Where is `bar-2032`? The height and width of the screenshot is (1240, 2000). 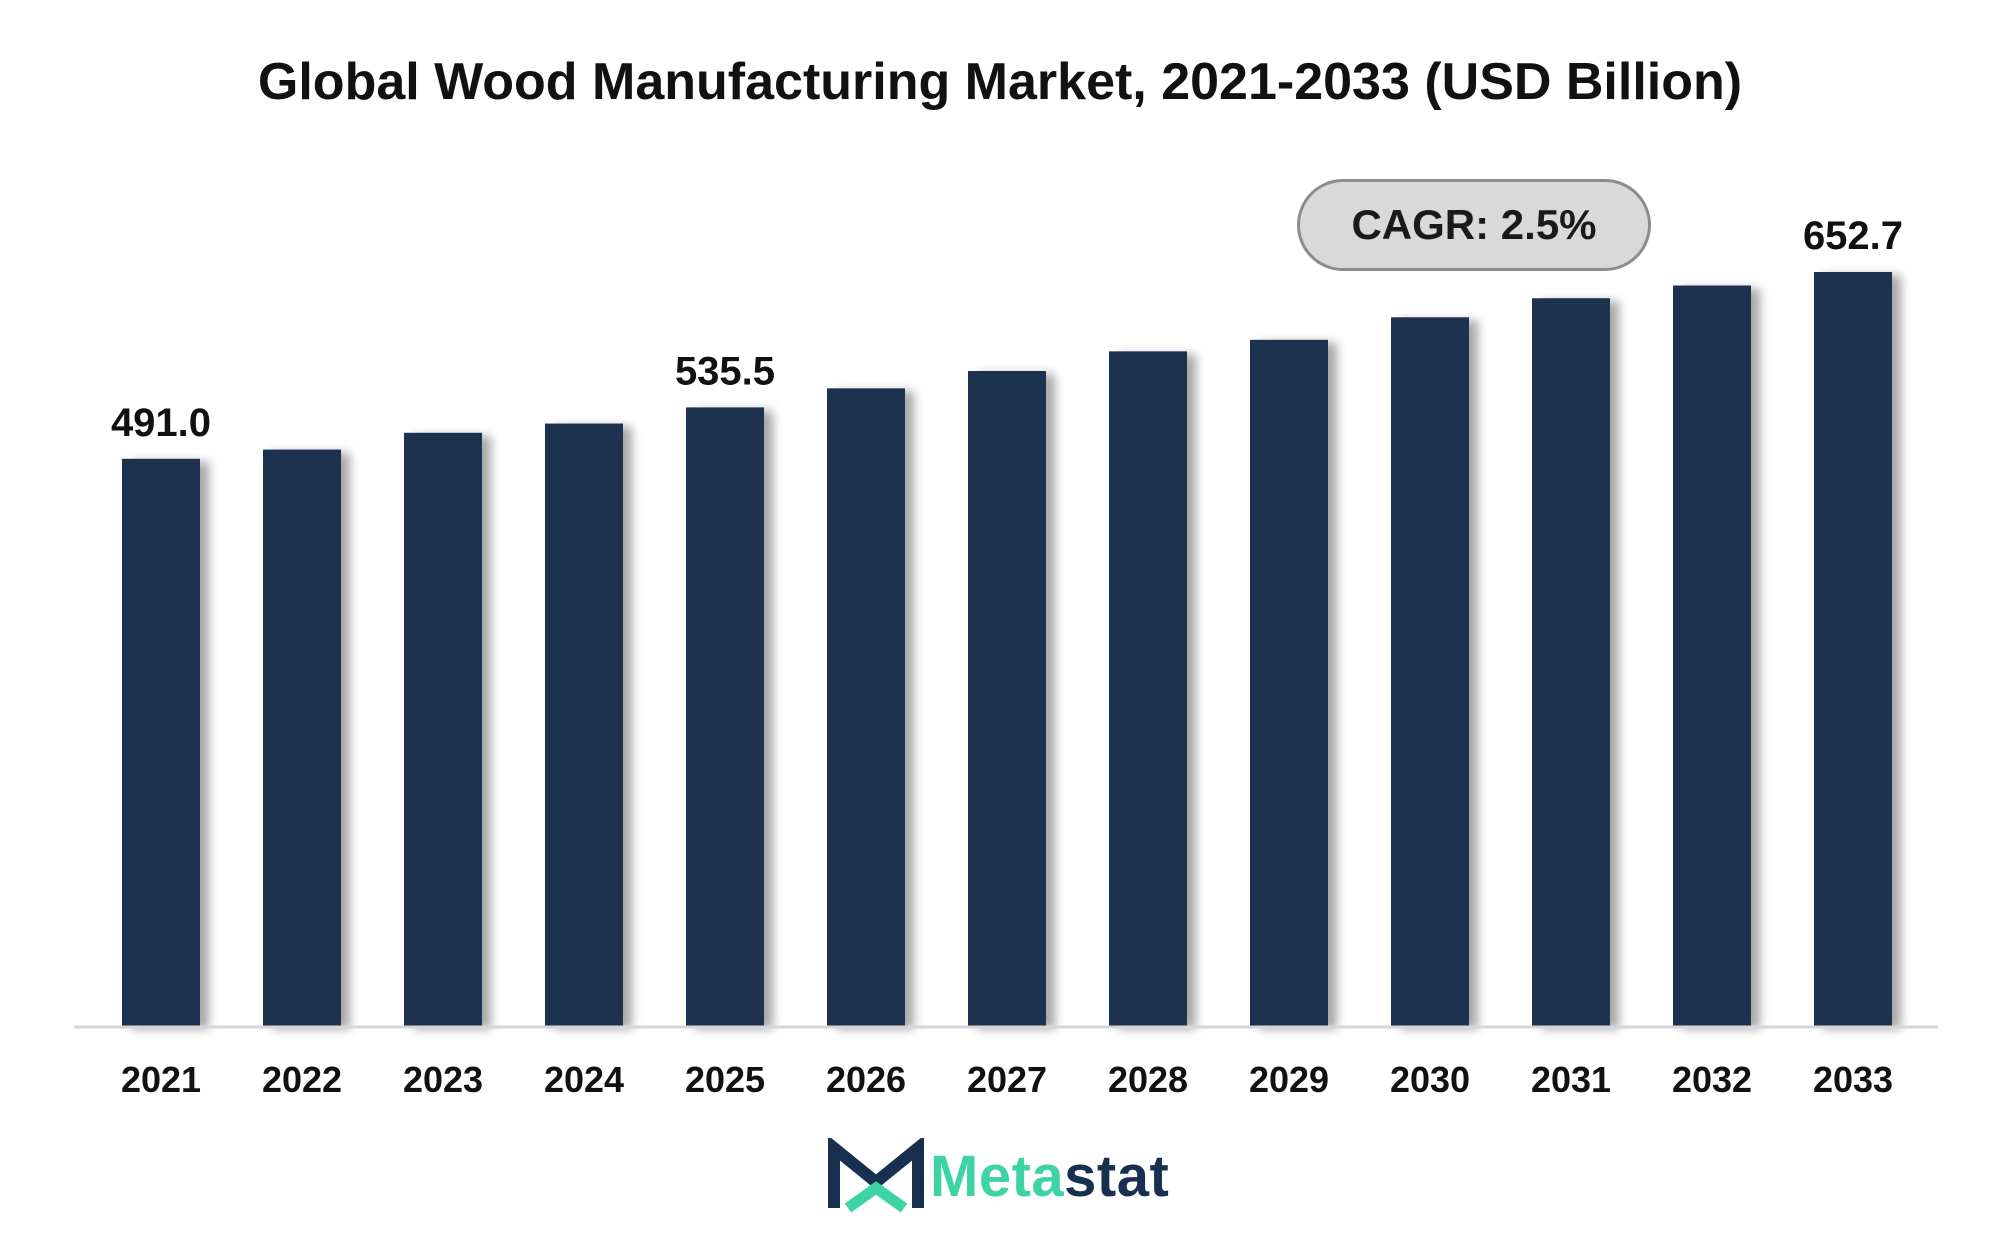
bar-2032 is located at coordinates (1712, 655).